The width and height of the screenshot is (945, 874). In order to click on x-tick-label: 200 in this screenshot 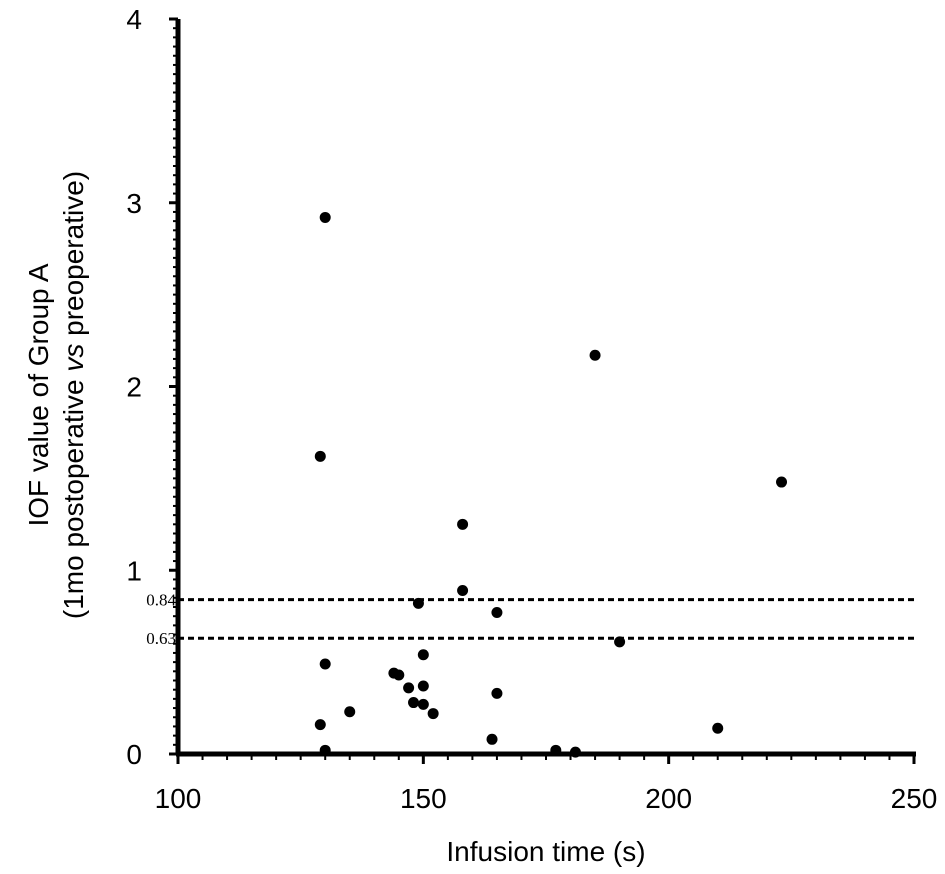, I will do `click(668, 798)`.